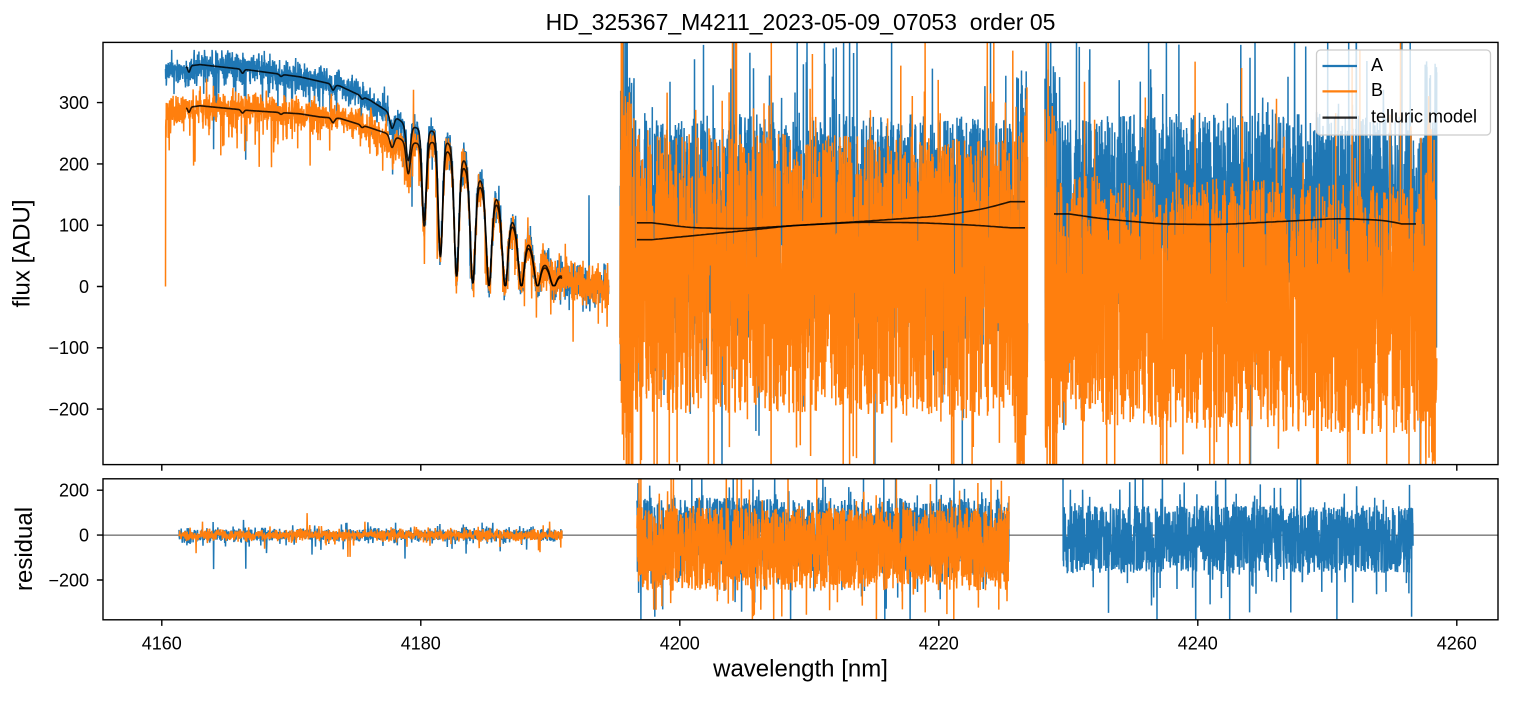 This screenshot has width=1513, height=701. Describe the element at coordinates (74, 226) in the screenshot. I see `svg-text: 100` at that location.